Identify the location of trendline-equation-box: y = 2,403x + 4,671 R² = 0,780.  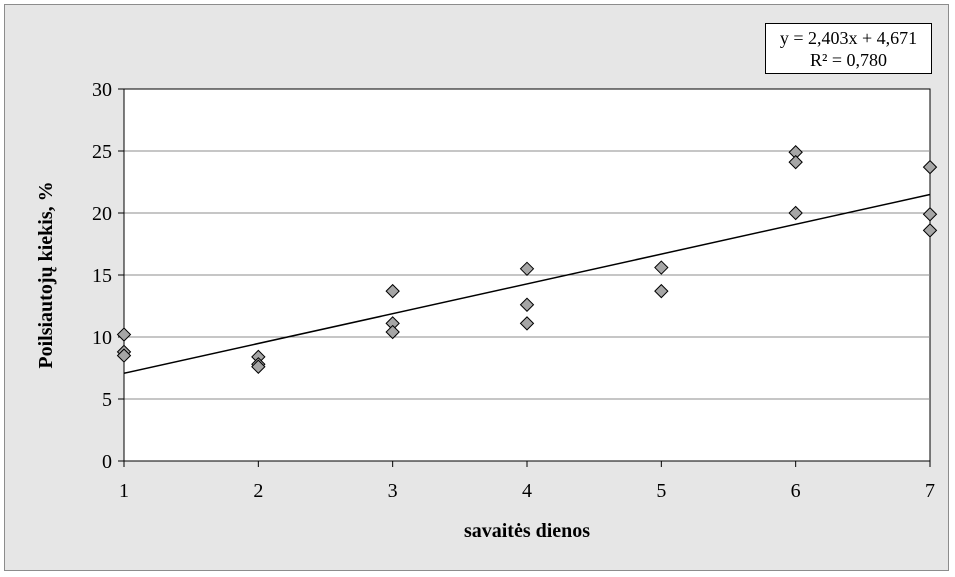
(848, 48).